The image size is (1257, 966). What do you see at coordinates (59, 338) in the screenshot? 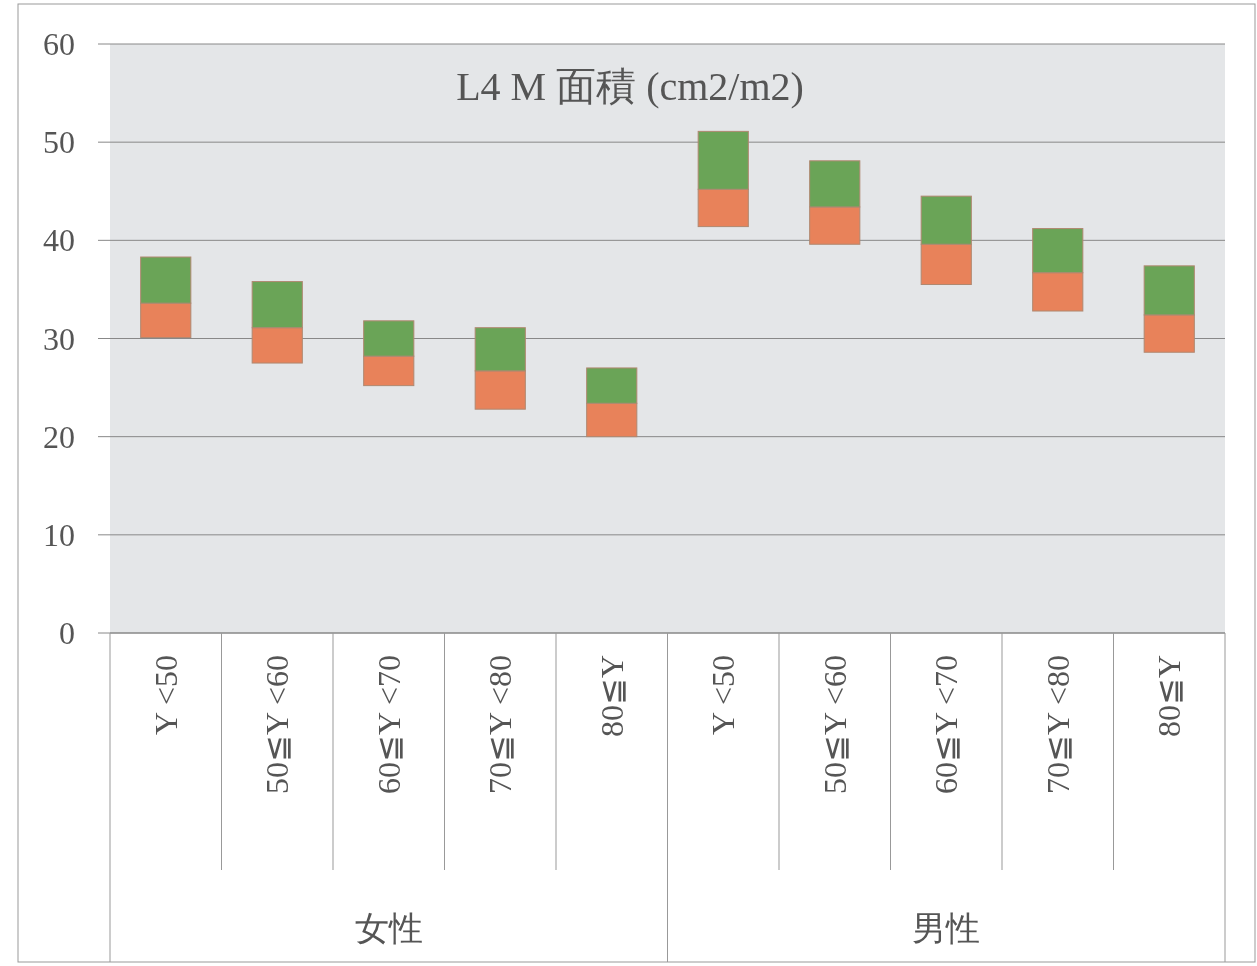
I see `y-tick-label: 30` at bounding box center [59, 338].